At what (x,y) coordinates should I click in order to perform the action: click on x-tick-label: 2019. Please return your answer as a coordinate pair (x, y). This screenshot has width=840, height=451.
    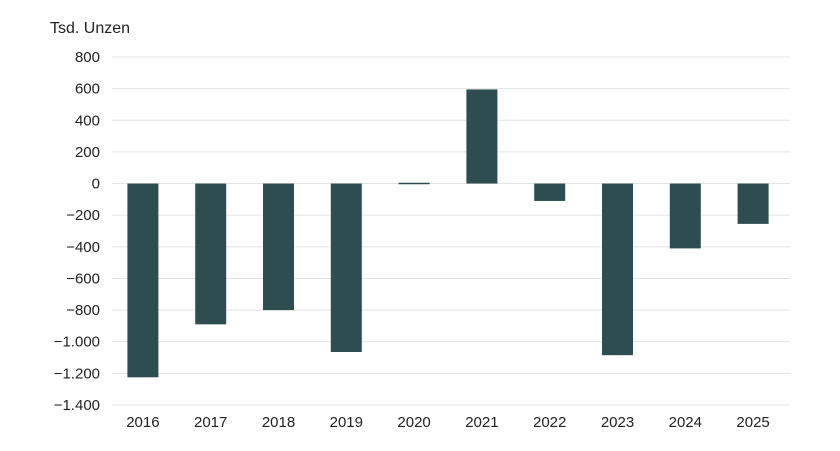
    Looking at the image, I should click on (346, 422).